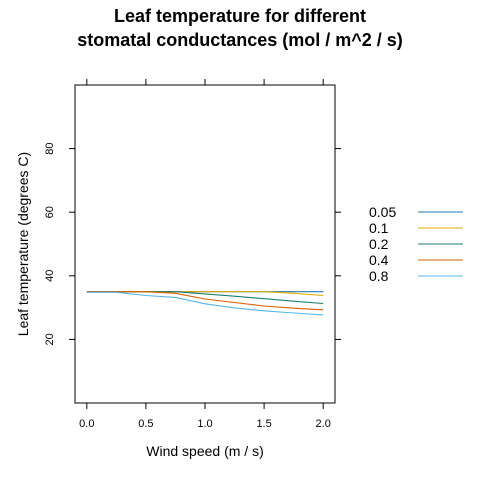  Describe the element at coordinates (416, 244) in the screenshot. I see `legend: 0.050.10.20.40.8` at that location.